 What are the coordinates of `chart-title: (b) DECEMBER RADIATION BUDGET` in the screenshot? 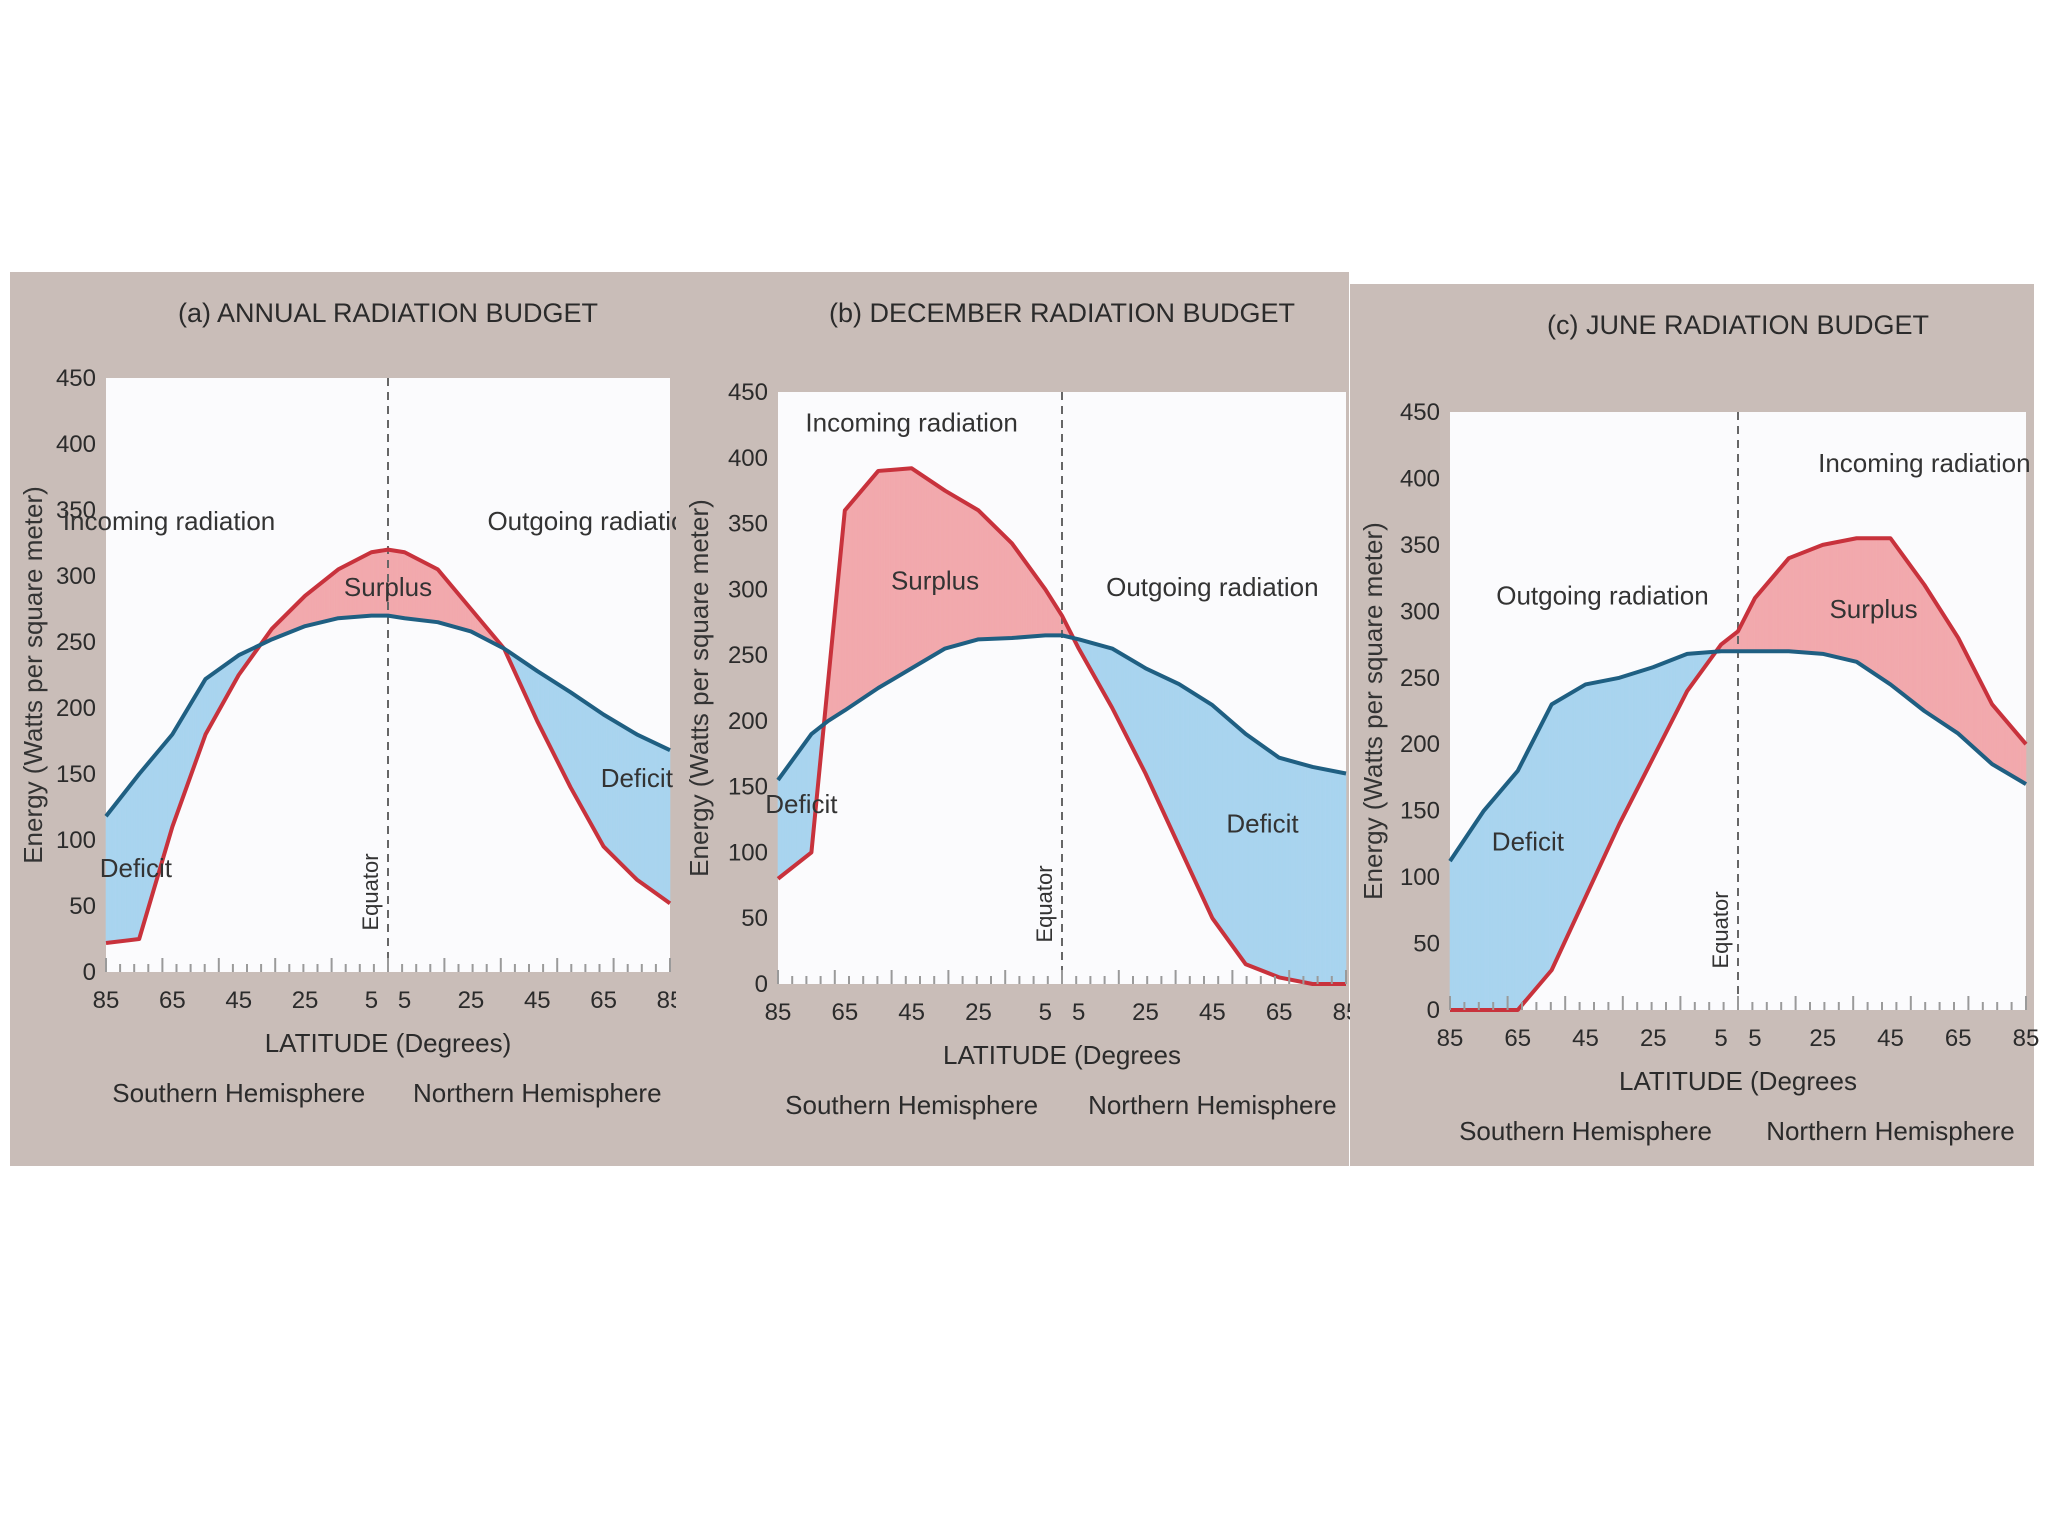 It's located at (1062, 313).